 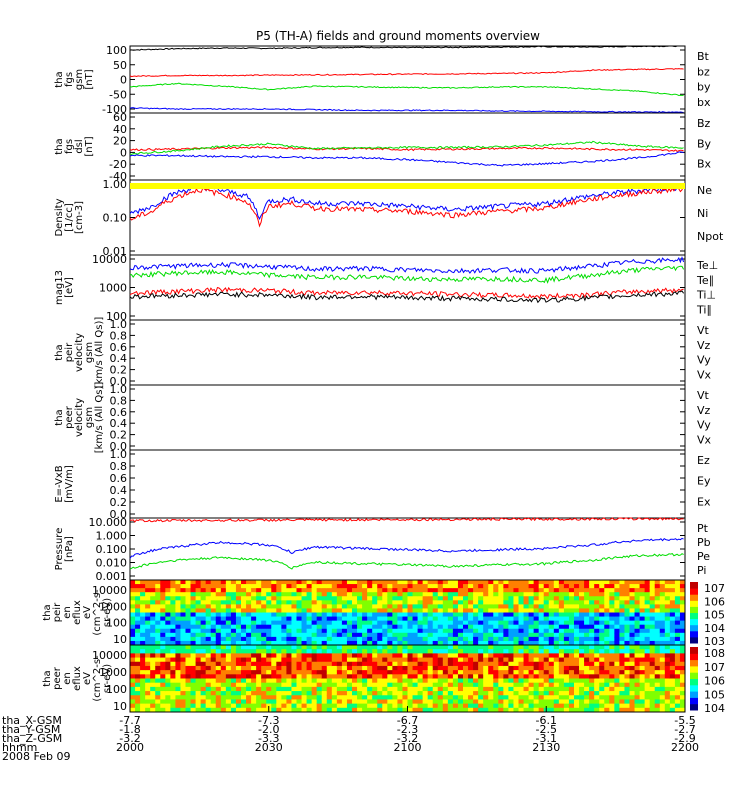 I want to click on y-label: fgs, so click(x=69, y=79).